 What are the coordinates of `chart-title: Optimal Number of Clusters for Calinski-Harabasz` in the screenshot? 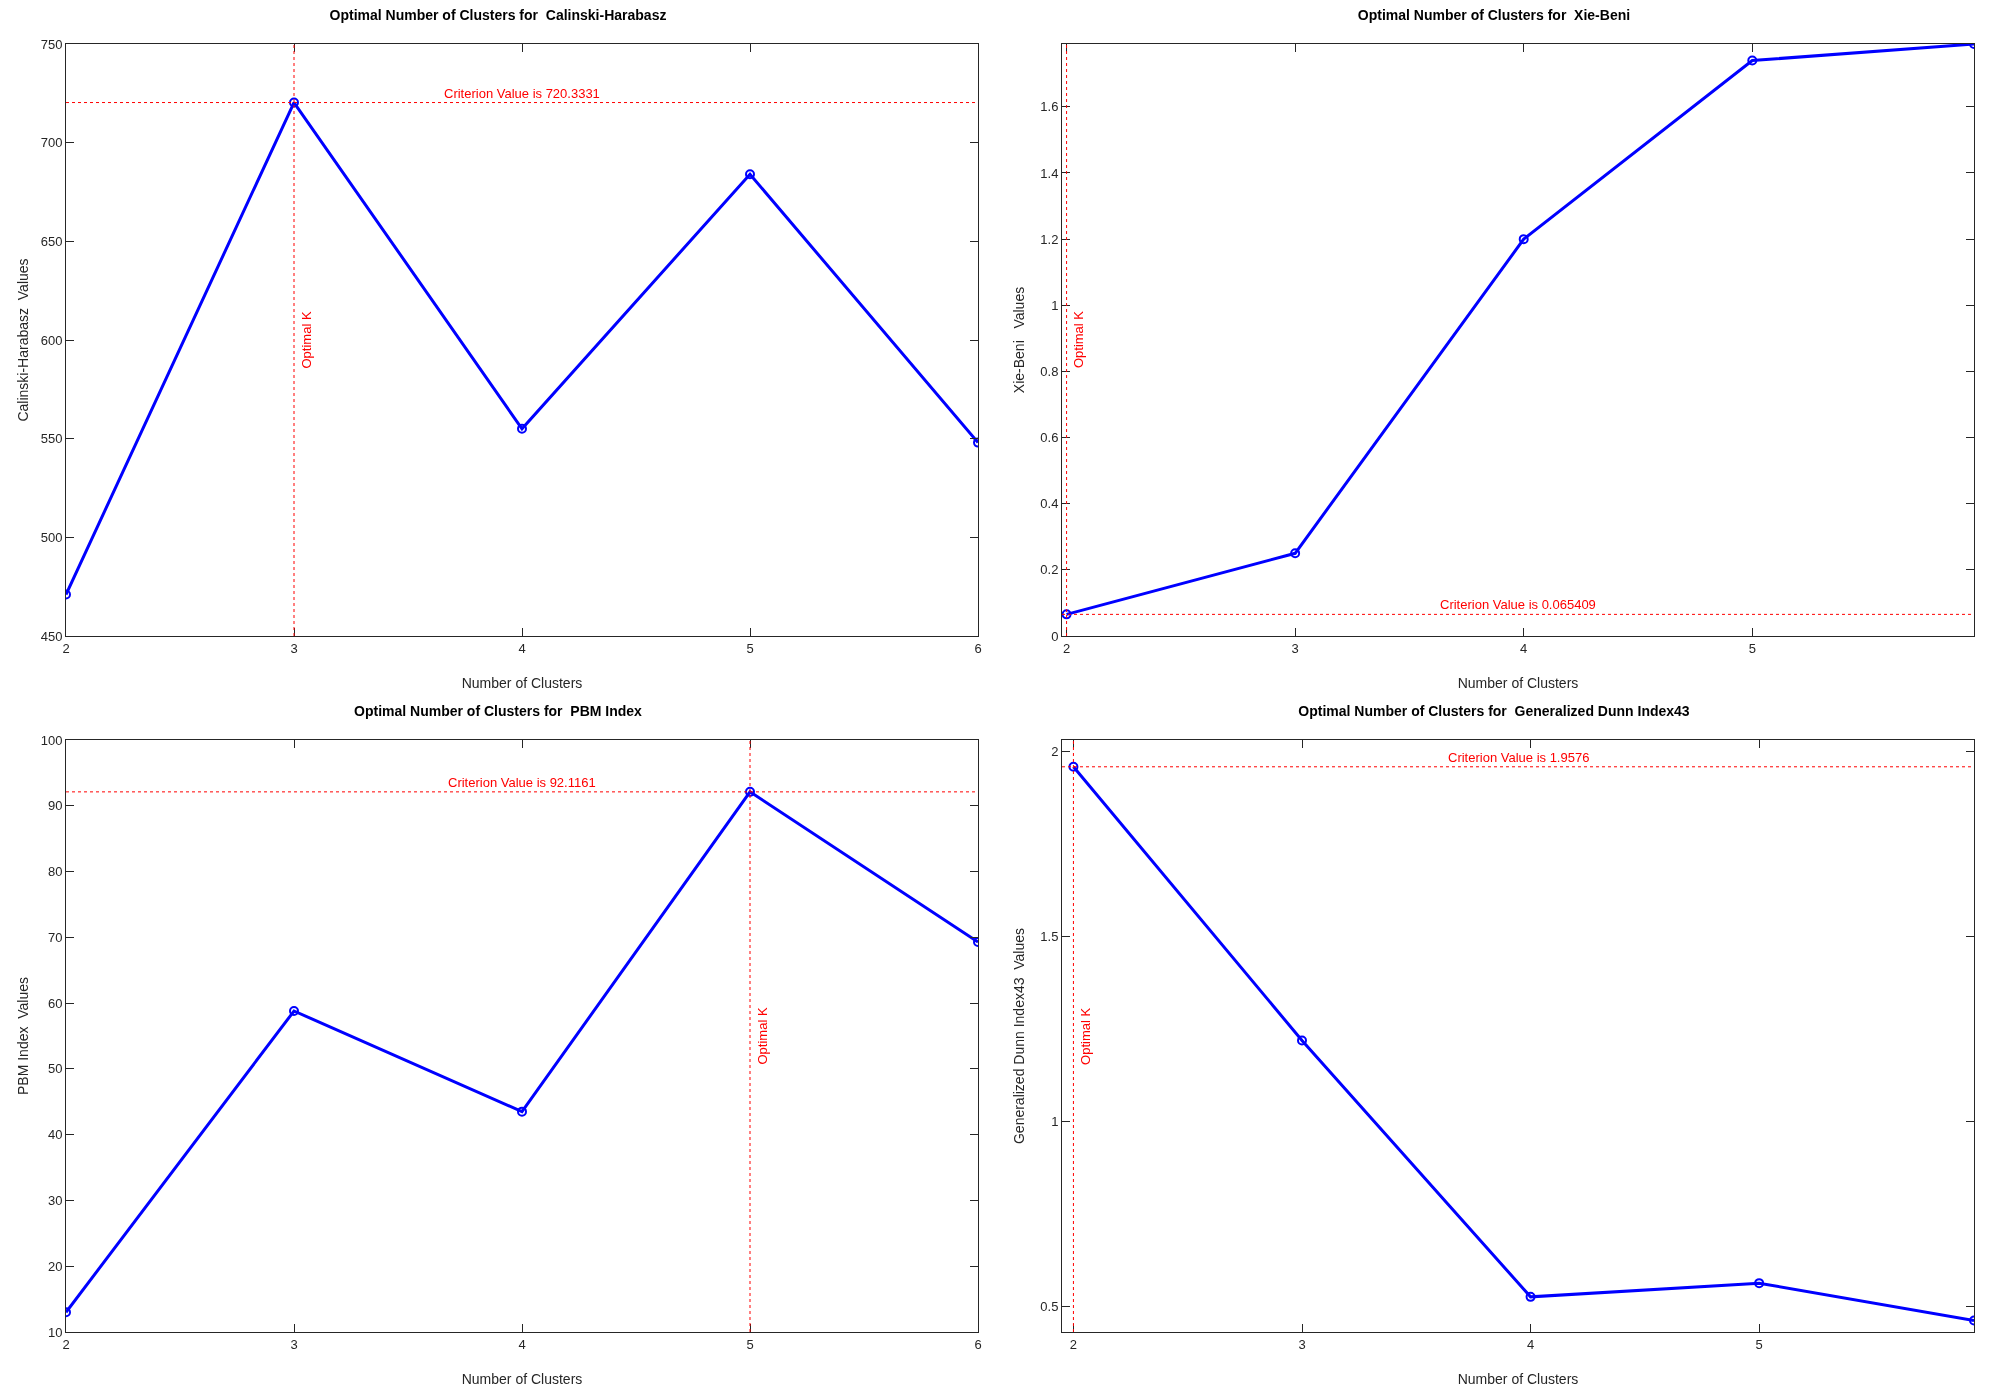 It's located at (498, 15).